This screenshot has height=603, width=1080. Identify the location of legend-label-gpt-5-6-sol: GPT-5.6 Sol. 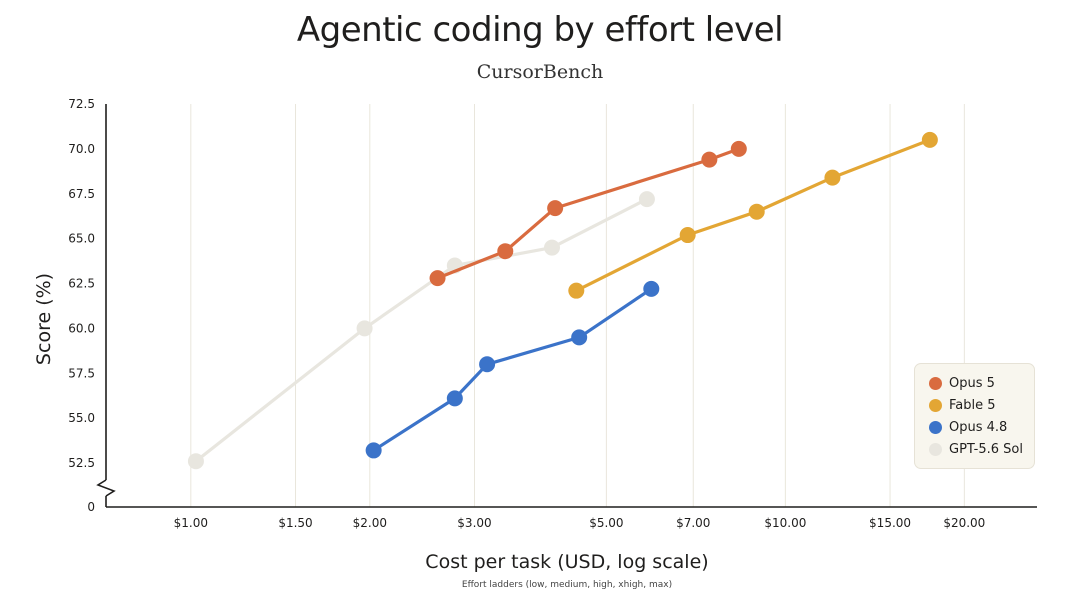
(986, 449).